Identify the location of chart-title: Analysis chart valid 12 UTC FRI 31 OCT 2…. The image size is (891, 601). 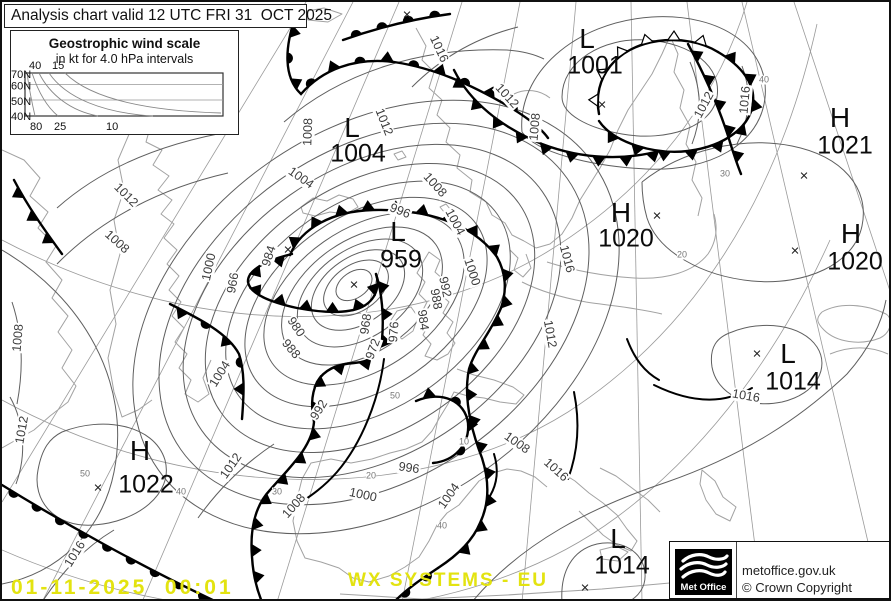
(172, 15).